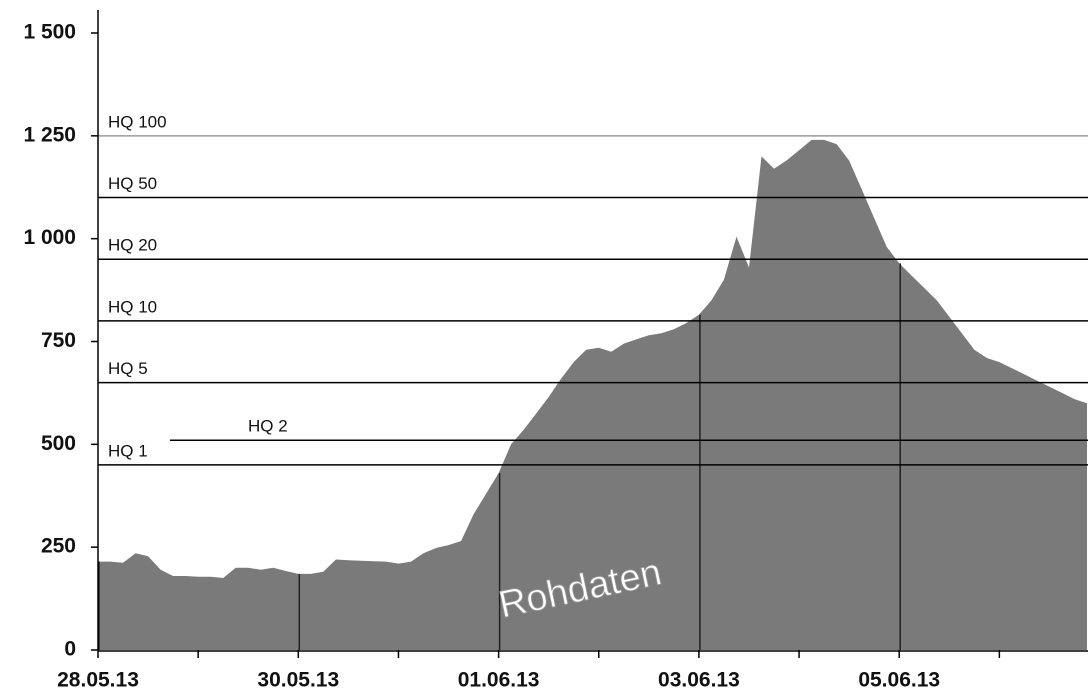  I want to click on y-tick-label: 1 250, so click(49, 134).